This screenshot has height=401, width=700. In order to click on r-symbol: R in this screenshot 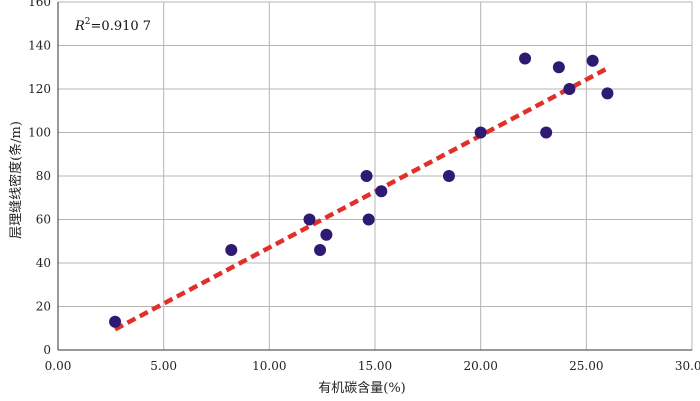, I will do `click(79, 26)`.